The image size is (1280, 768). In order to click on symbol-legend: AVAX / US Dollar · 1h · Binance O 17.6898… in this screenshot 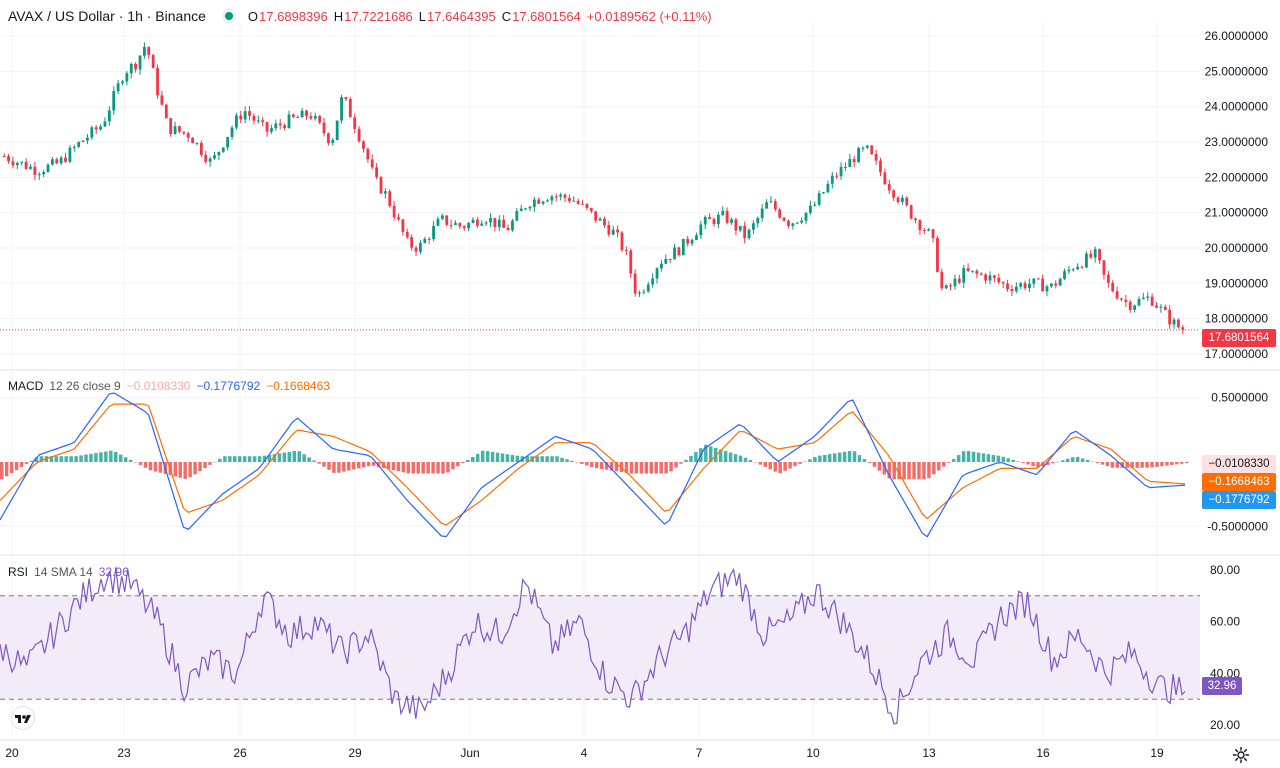, I will do `click(360, 16)`.